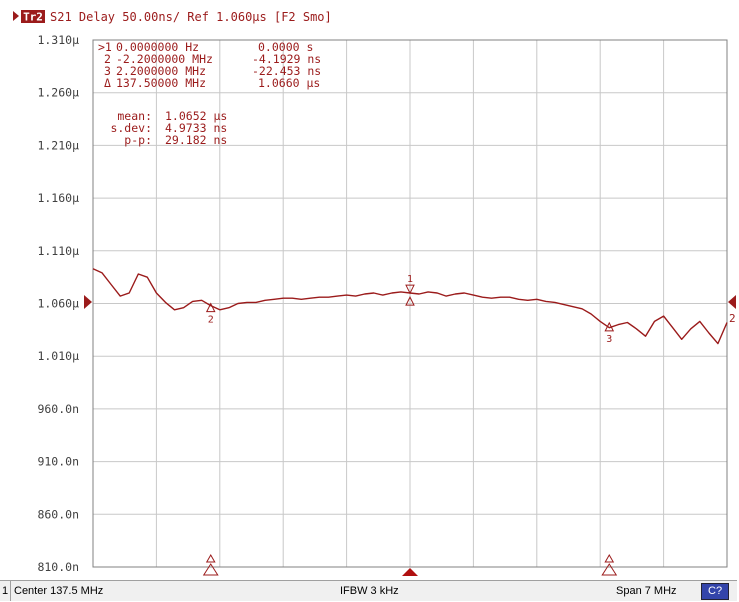 The image size is (739, 602). I want to click on trace-badge: Tr2, so click(33, 17).